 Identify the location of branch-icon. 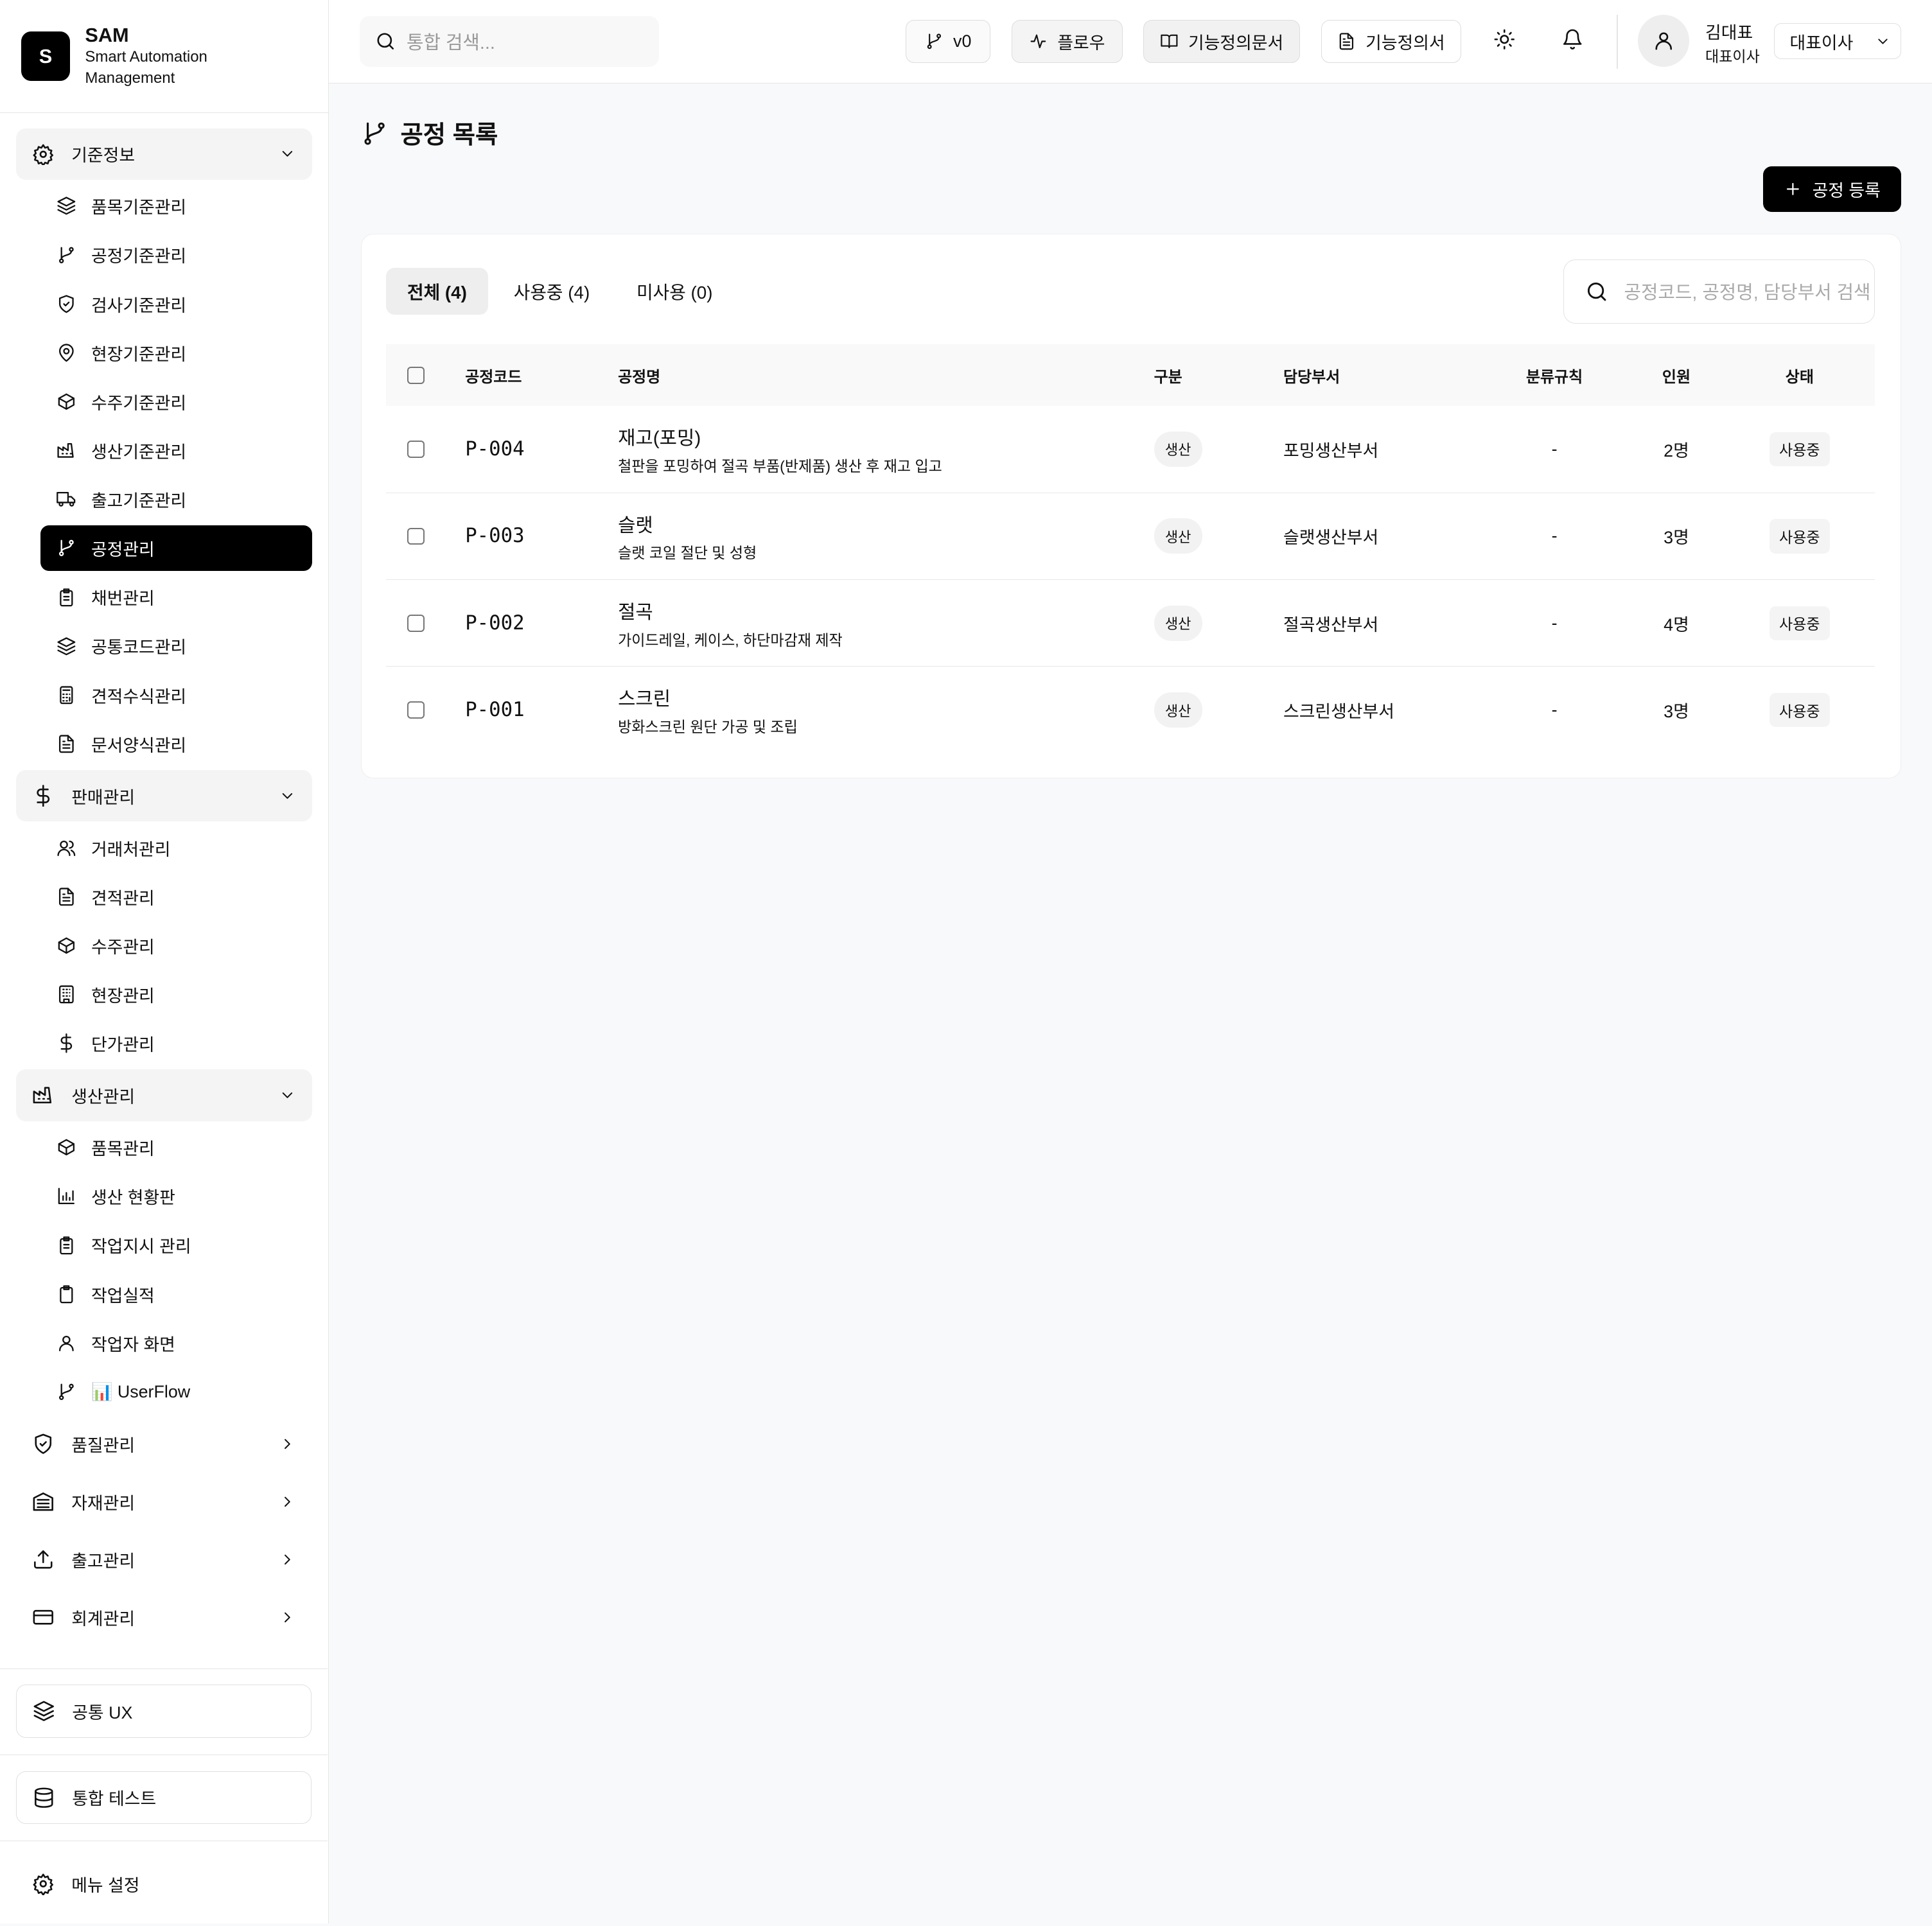
(374, 133).